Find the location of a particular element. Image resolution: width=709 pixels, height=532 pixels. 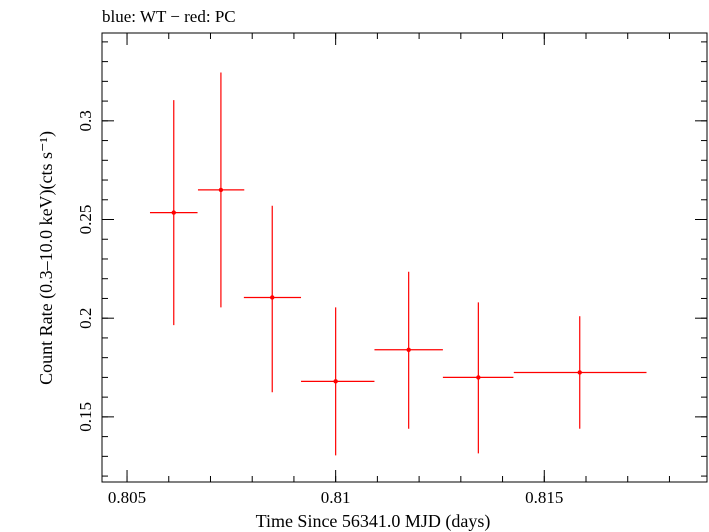

x-tick-label: 0.815 is located at coordinates (544, 497).